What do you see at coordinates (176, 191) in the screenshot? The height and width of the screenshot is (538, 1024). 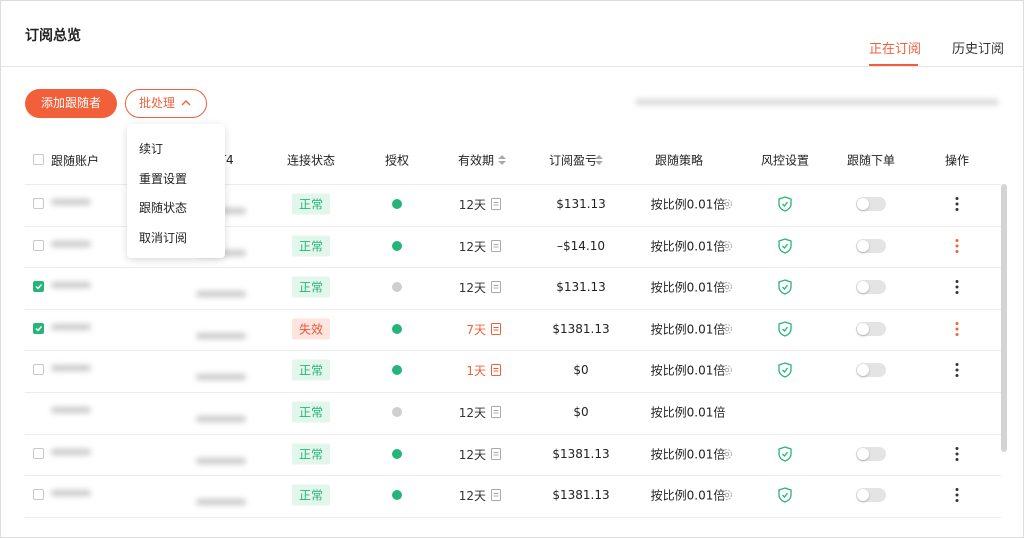 I see `batch-menu` at bounding box center [176, 191].